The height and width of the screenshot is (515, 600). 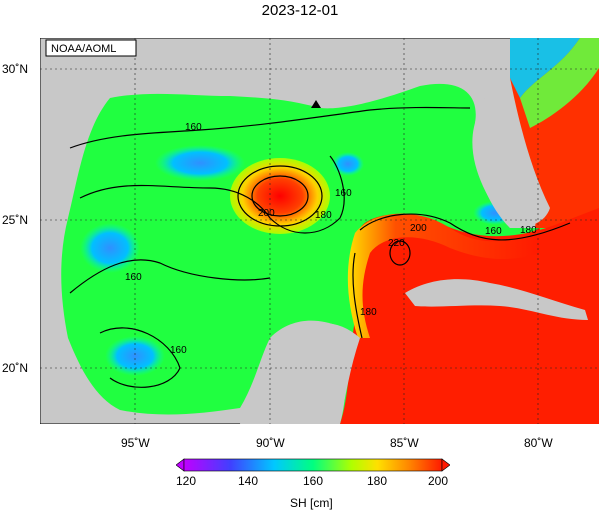 I want to click on colorbar-tick-160: 160, so click(x=313, y=481).